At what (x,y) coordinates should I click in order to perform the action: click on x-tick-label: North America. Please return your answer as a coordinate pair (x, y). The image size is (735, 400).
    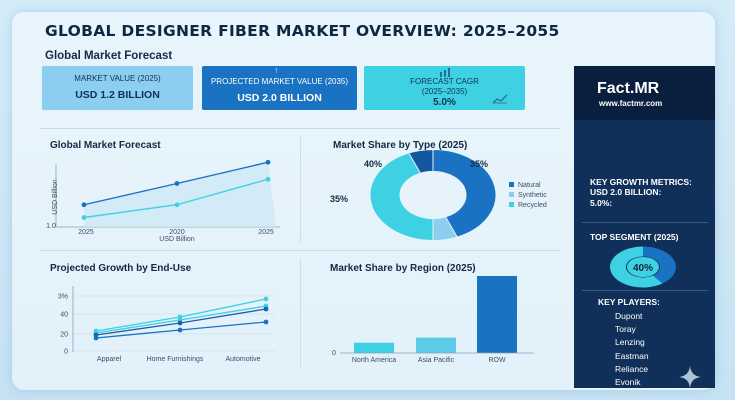
    Looking at the image, I should click on (374, 360).